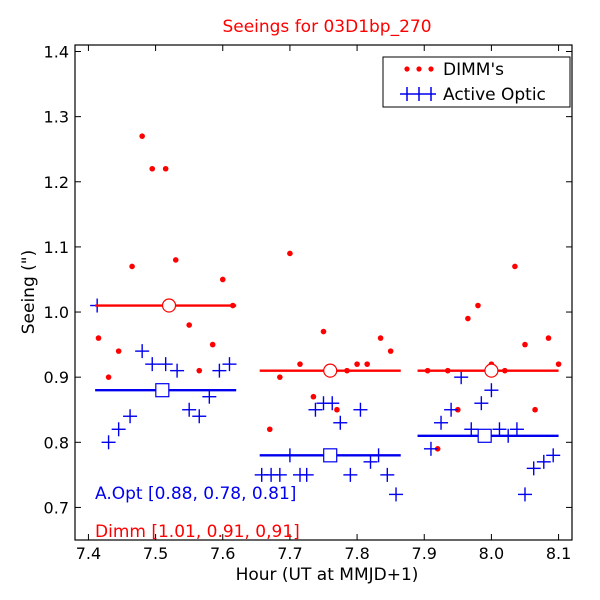 The width and height of the screenshot is (600, 600). What do you see at coordinates (424, 553) in the screenshot?
I see `x-tick-label: 7.9` at bounding box center [424, 553].